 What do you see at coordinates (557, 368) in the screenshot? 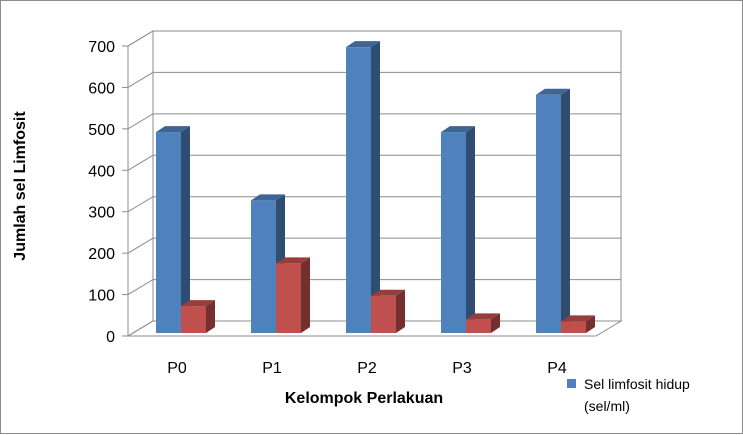
I see `x-tick-label: P4` at bounding box center [557, 368].